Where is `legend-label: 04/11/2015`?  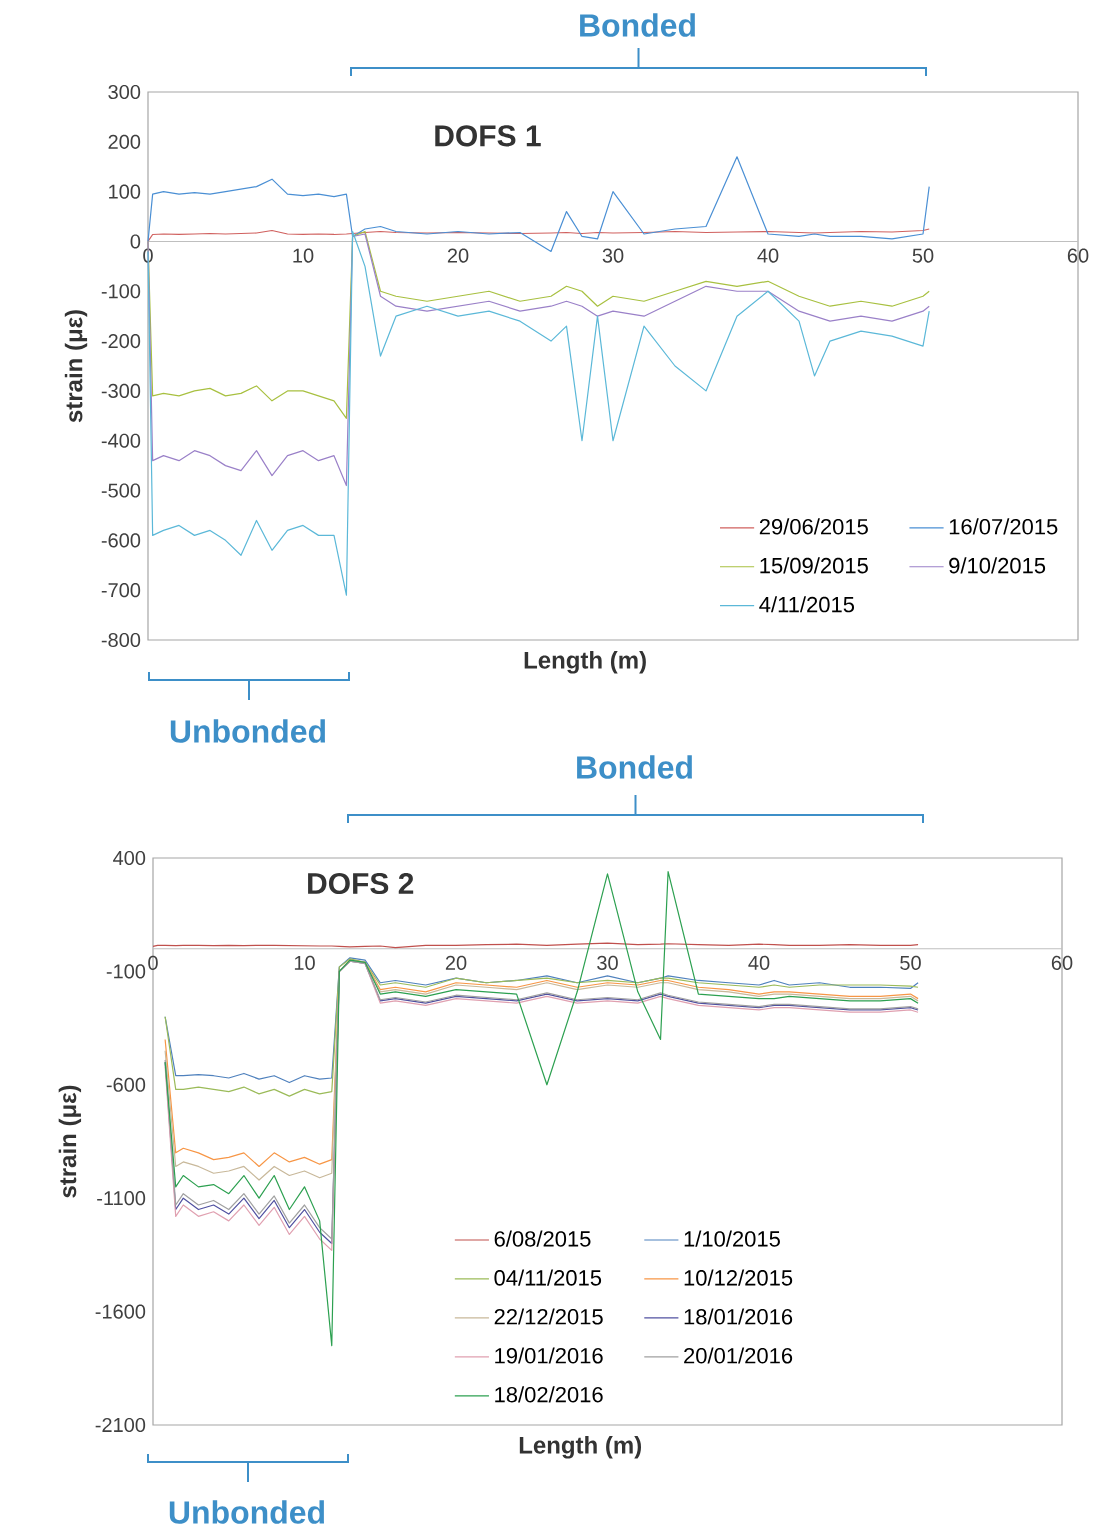
legend-label: 04/11/2015 is located at coordinates (548, 1277).